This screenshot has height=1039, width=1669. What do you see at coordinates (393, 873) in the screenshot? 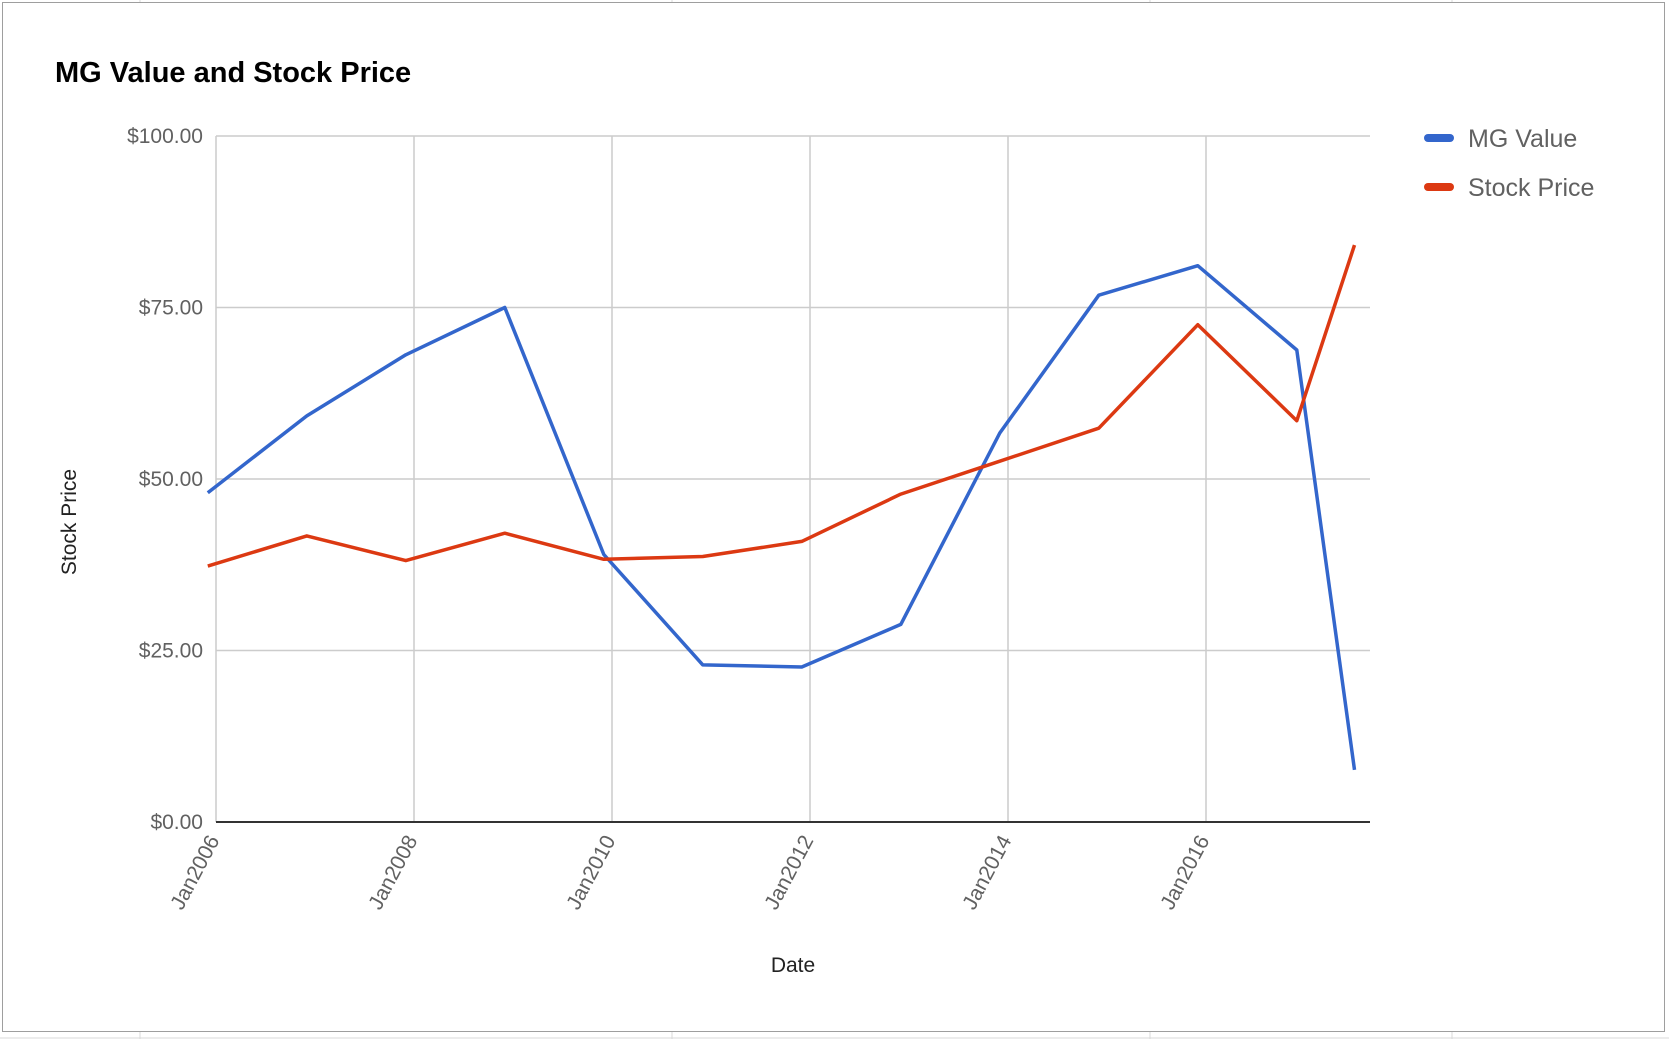
I see `x-tick-label: Jan2008` at bounding box center [393, 873].